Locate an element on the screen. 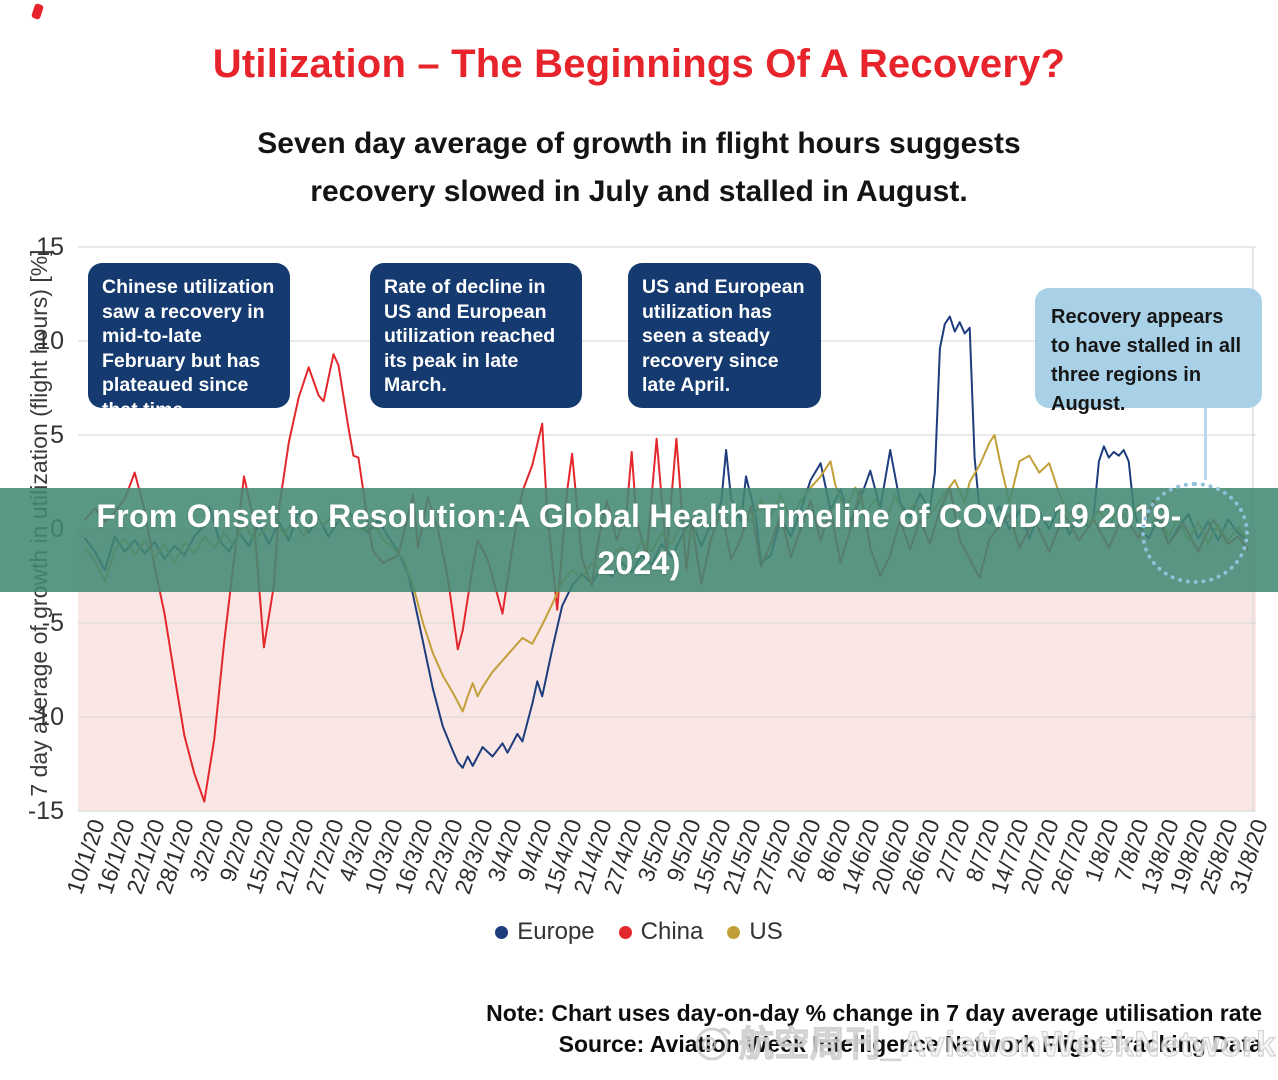  legend-label: US is located at coordinates (766, 931).